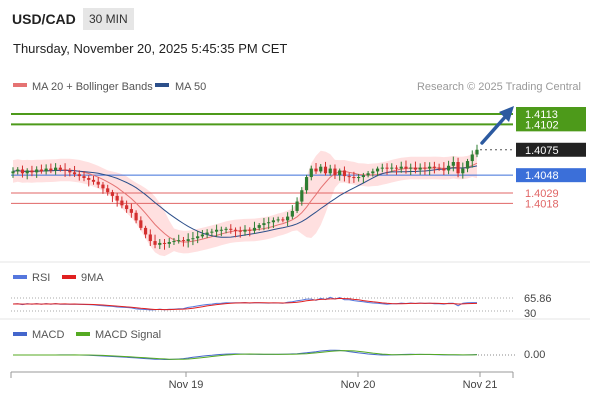  Describe the element at coordinates (186, 385) in the screenshot. I see `x-tick-label: Nov 19` at that location.